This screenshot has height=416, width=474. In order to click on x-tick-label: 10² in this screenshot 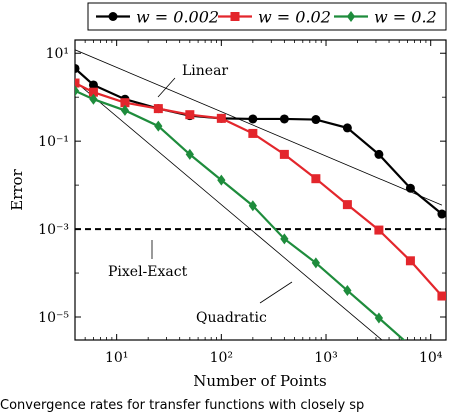, I will do `click(221, 358)`.